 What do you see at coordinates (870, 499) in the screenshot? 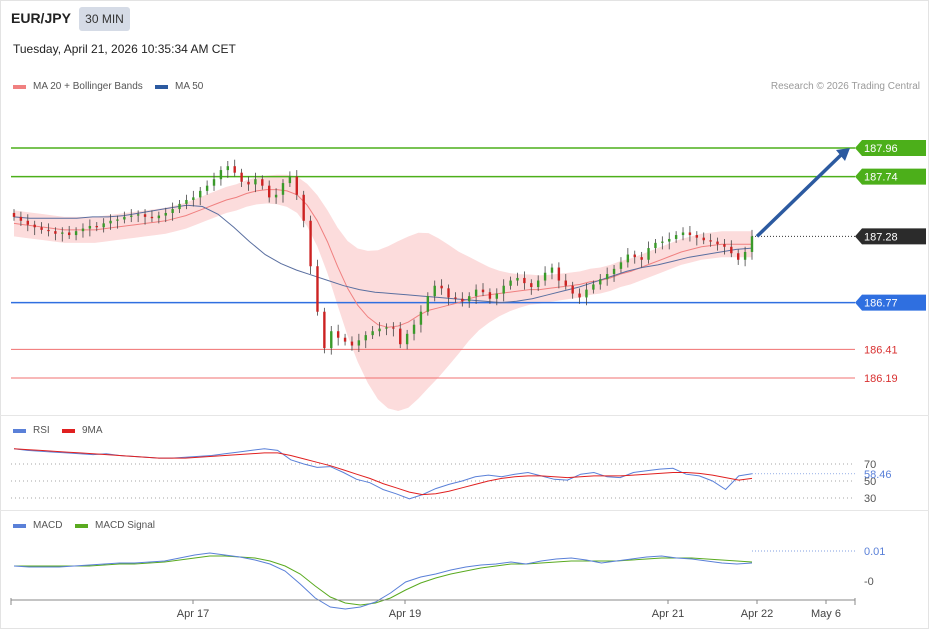
I see `rsi-tick-label: 30` at bounding box center [870, 499].